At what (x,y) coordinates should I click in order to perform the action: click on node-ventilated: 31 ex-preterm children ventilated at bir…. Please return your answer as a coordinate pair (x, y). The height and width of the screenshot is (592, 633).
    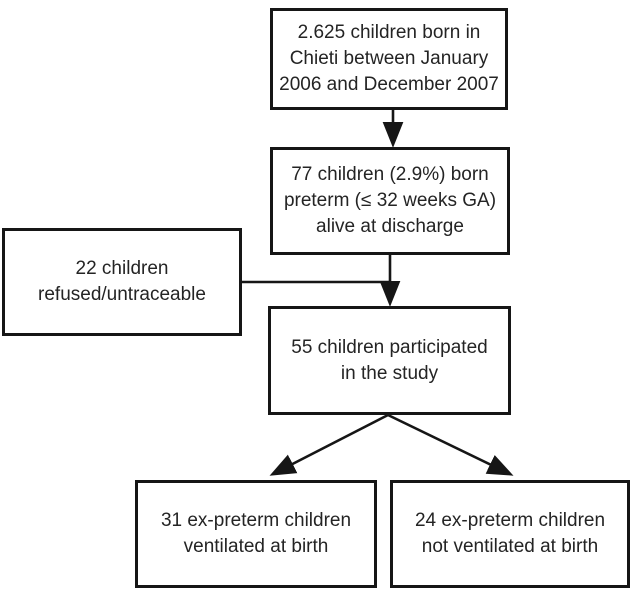
    Looking at the image, I should click on (256, 534).